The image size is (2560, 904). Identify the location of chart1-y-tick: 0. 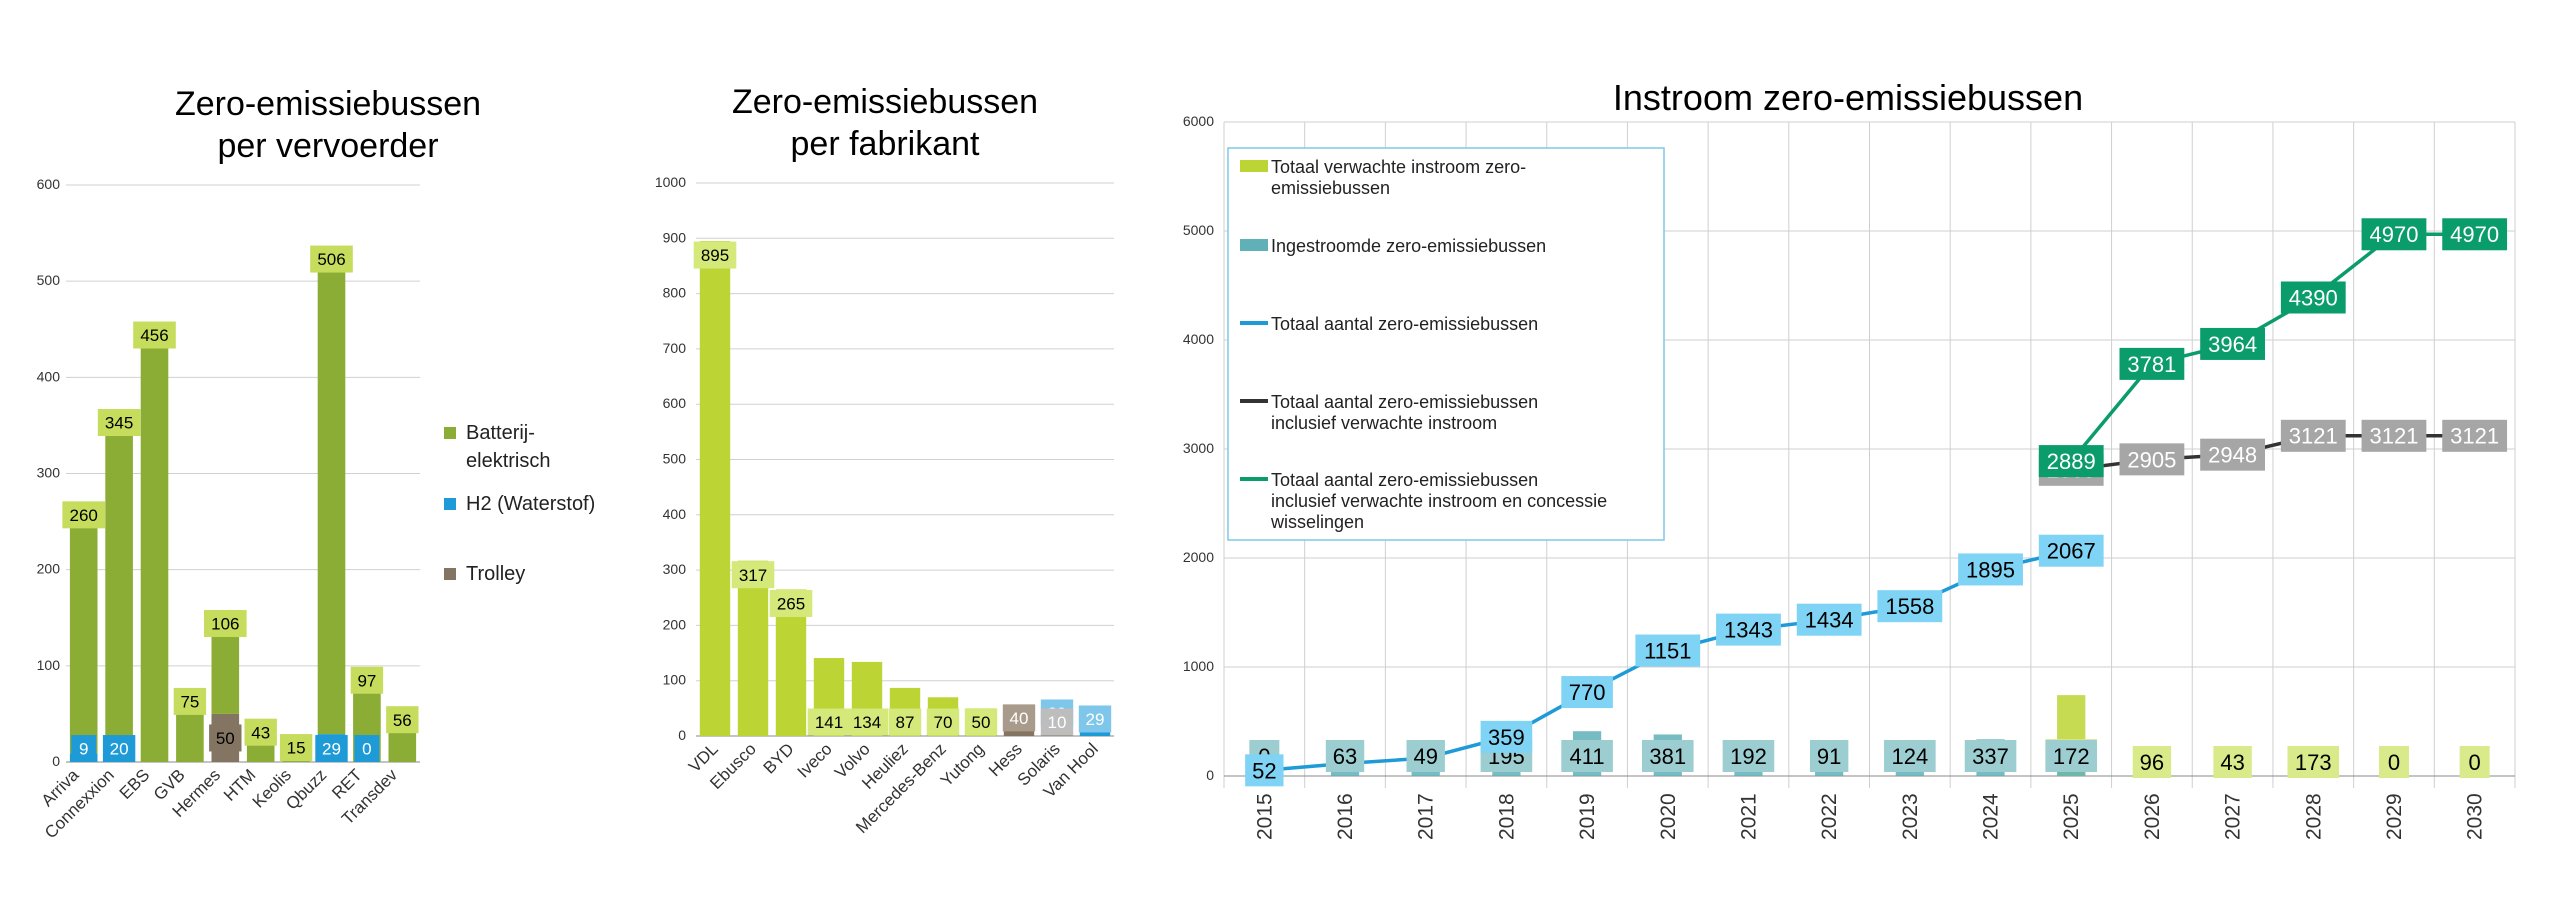
(56, 761).